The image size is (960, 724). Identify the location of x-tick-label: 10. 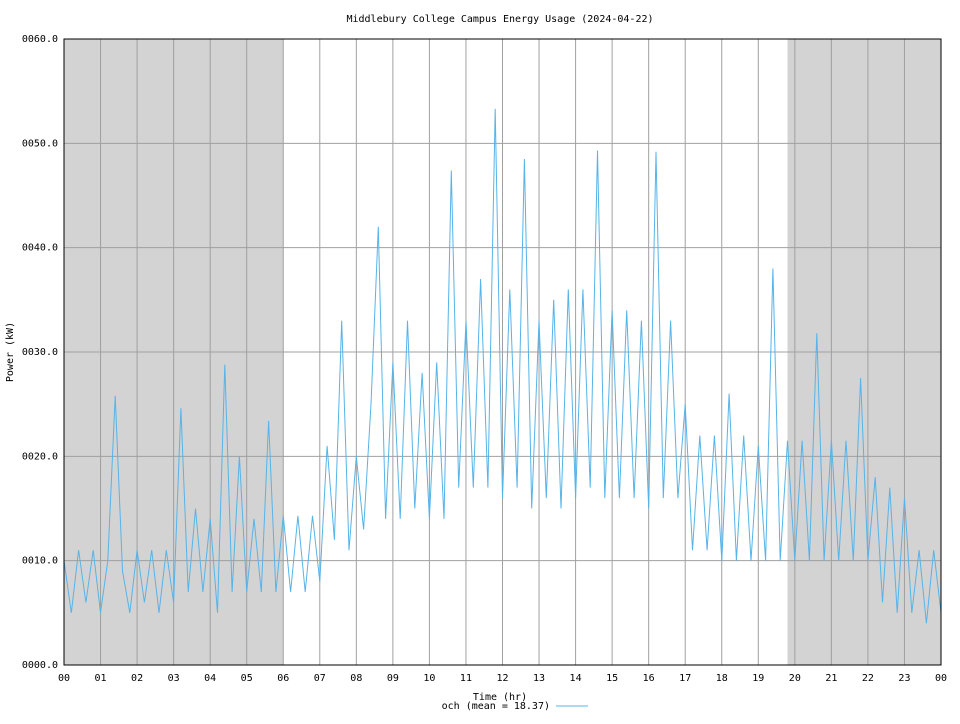
(429, 678).